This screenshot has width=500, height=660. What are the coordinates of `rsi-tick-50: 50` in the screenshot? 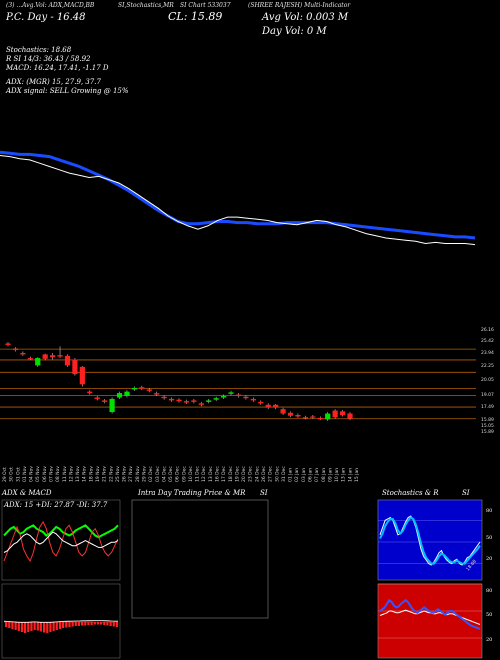 It's located at (489, 615).